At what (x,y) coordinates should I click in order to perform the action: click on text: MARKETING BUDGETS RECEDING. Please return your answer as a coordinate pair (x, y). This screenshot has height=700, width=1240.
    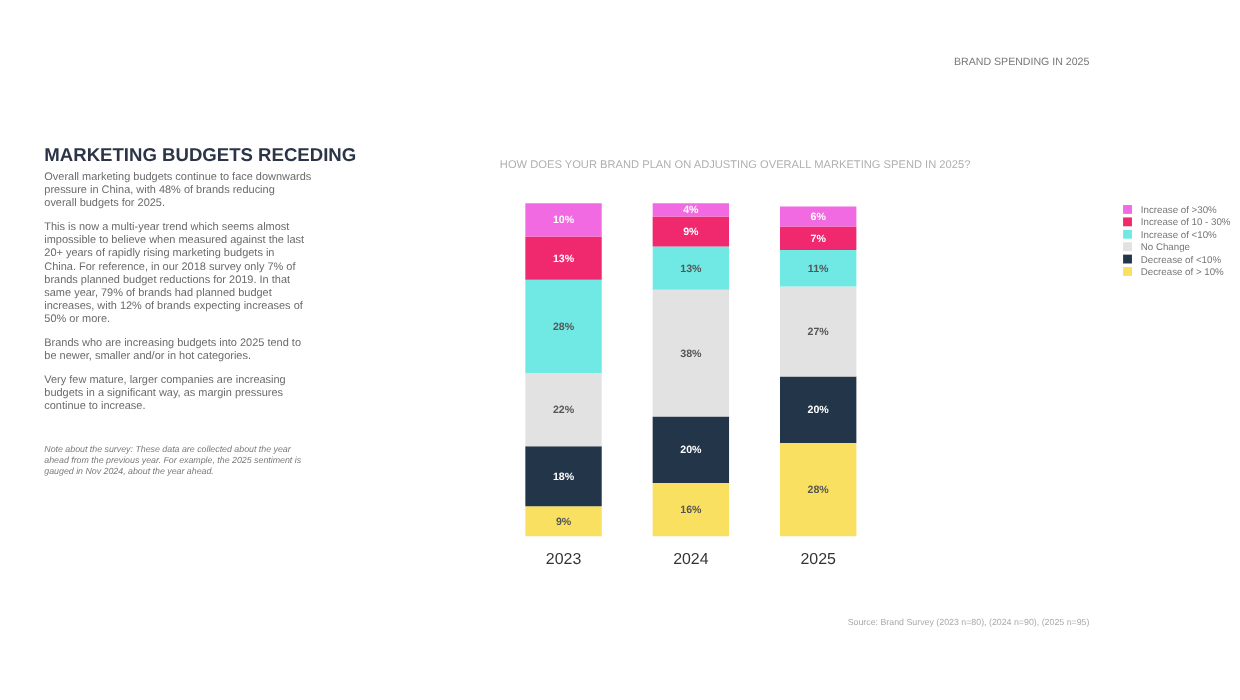
    Looking at the image, I should click on (200, 154).